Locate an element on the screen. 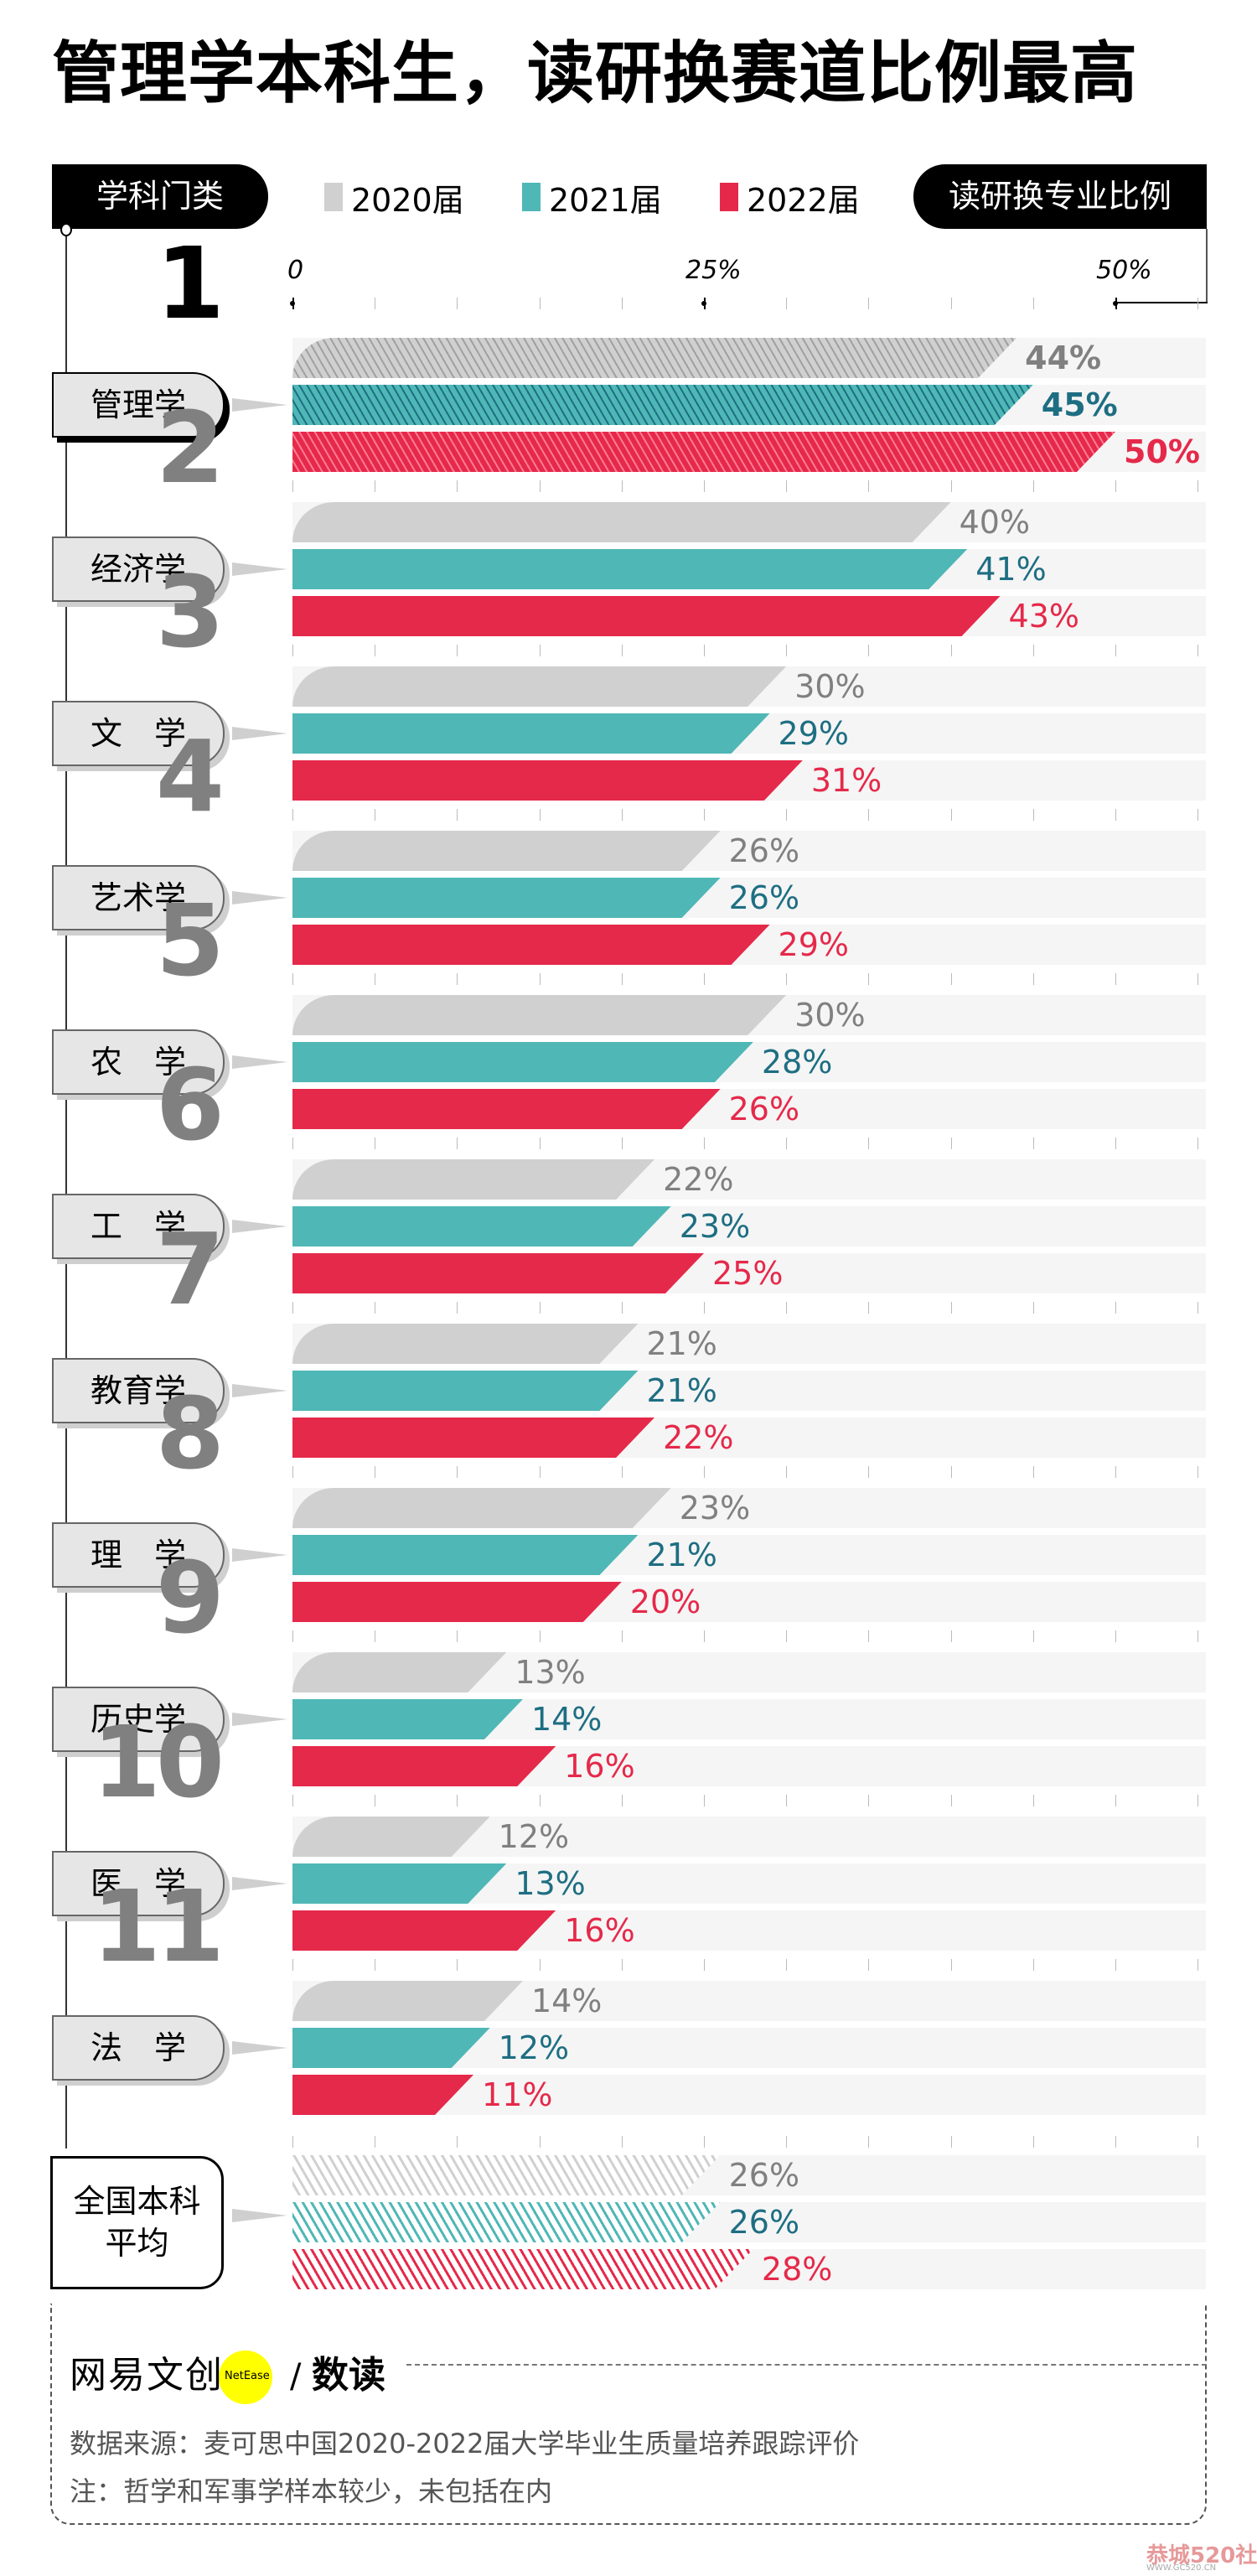 This screenshot has height=2576, width=1257. value-label-2020: 21% is located at coordinates (681, 1343).